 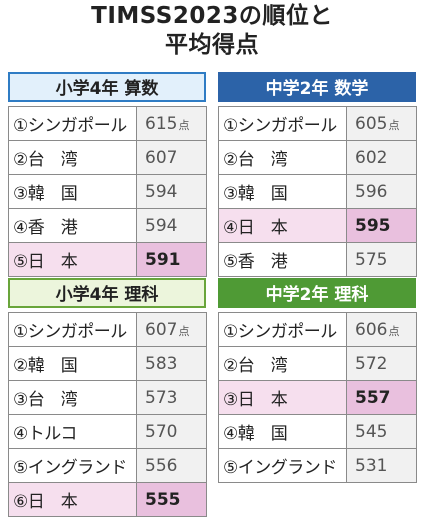 I want to click on score-cell: 531, so click(x=381, y=465).